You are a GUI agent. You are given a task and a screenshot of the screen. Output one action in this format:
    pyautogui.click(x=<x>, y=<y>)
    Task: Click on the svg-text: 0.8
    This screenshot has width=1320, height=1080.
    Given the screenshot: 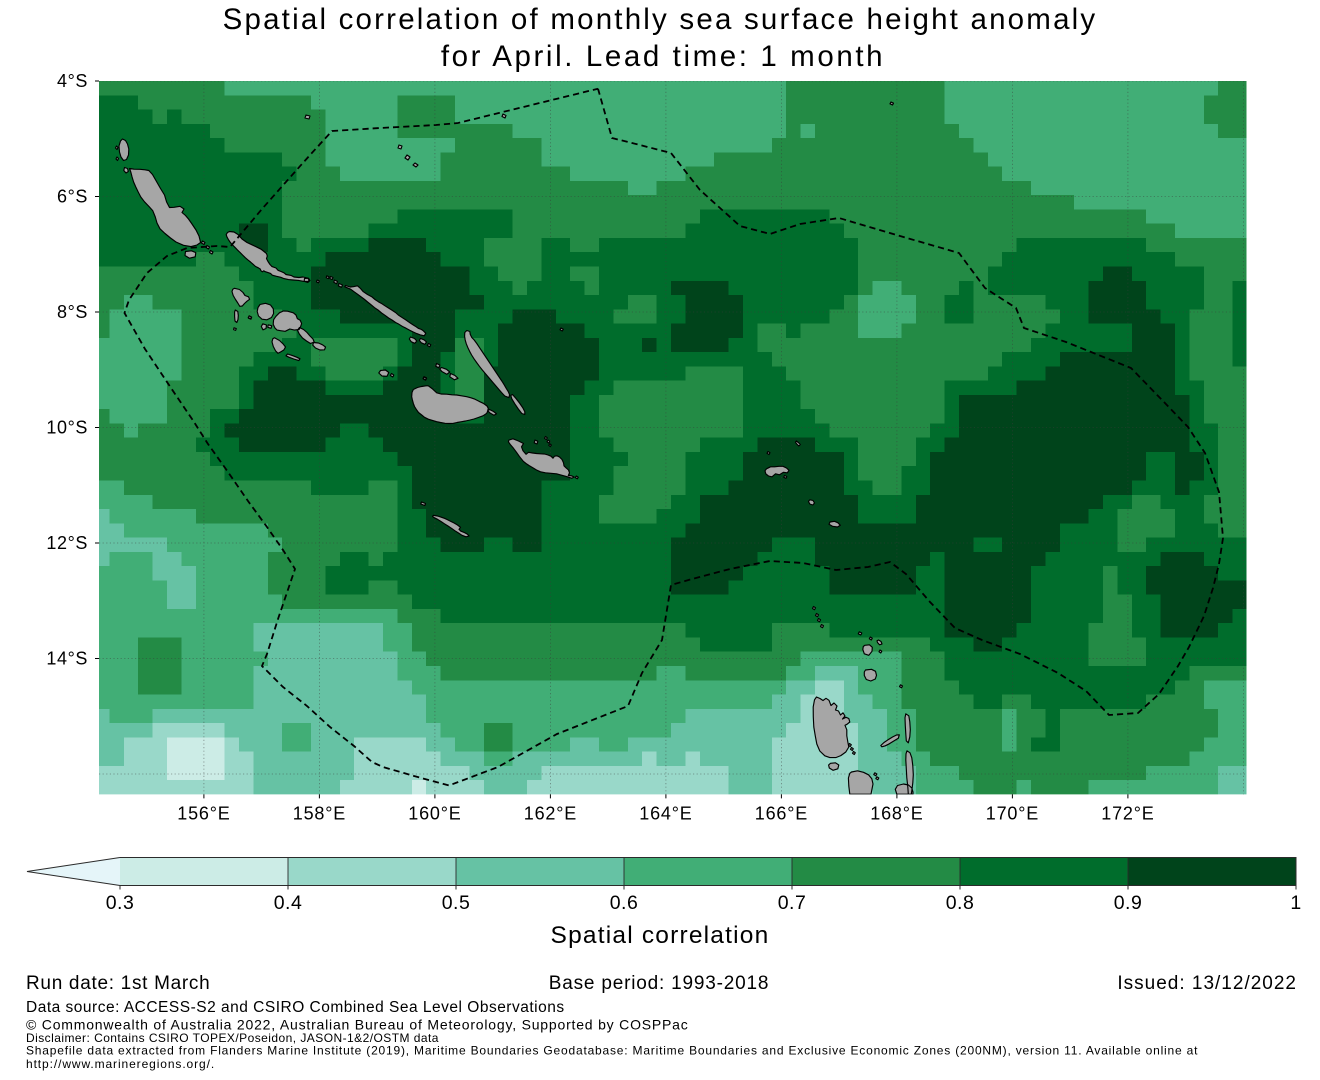 What is the action you would take?
    pyautogui.click(x=960, y=903)
    